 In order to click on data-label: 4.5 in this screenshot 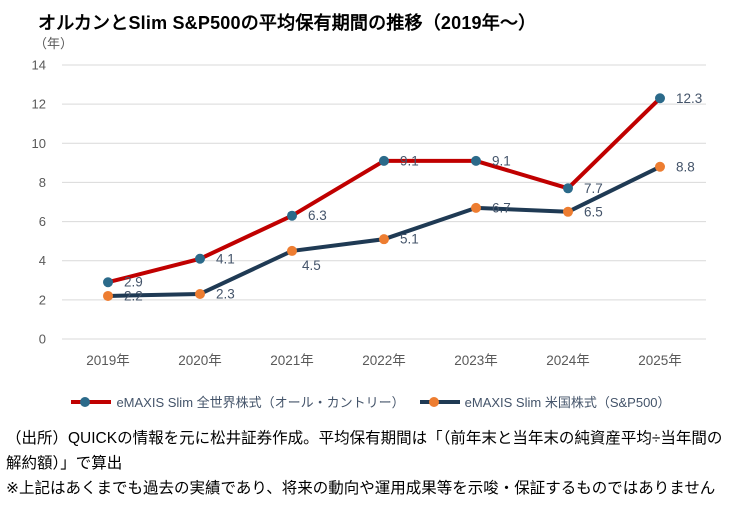, I will do `click(311, 265)`.